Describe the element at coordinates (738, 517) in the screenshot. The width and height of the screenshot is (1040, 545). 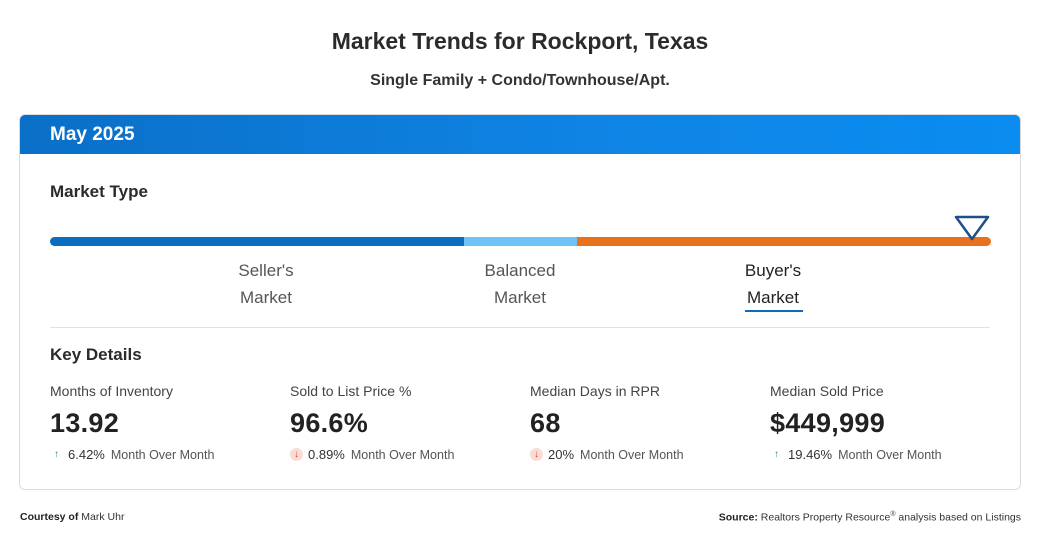
I see `source-label: Source:` at that location.